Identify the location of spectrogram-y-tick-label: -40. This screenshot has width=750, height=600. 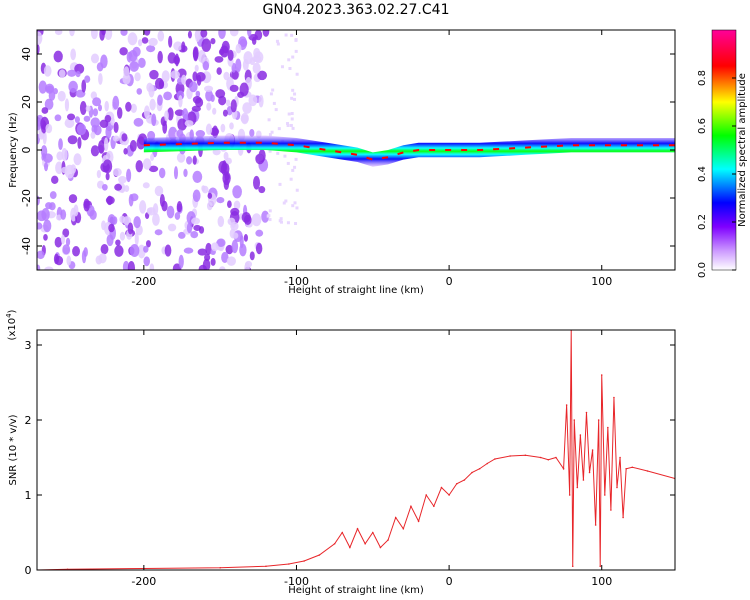
(26, 246).